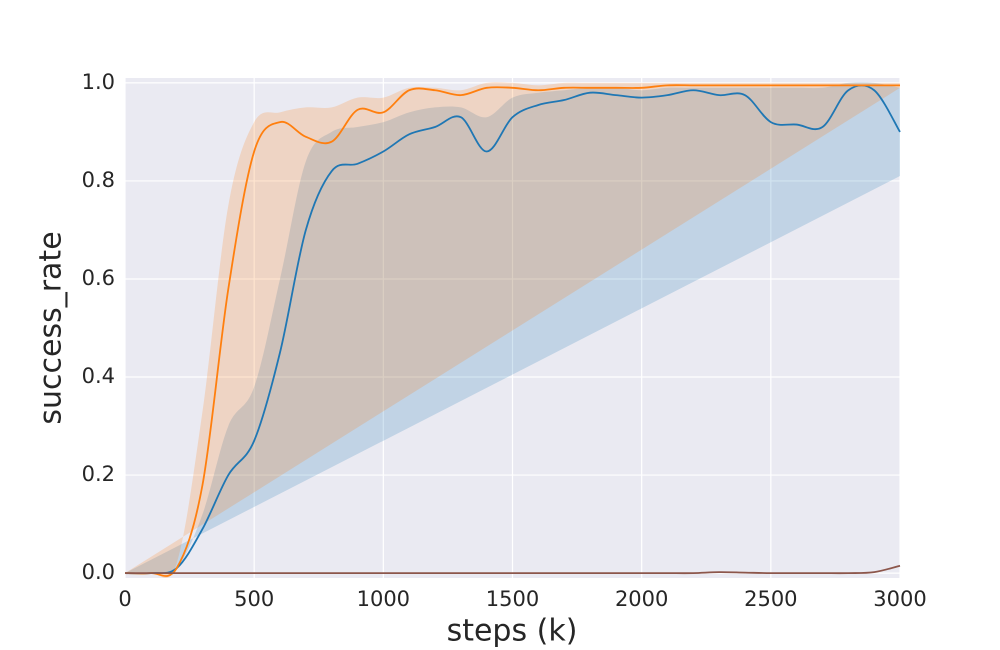  What do you see at coordinates (254, 599) in the screenshot?
I see `x-tick-label: 500` at bounding box center [254, 599].